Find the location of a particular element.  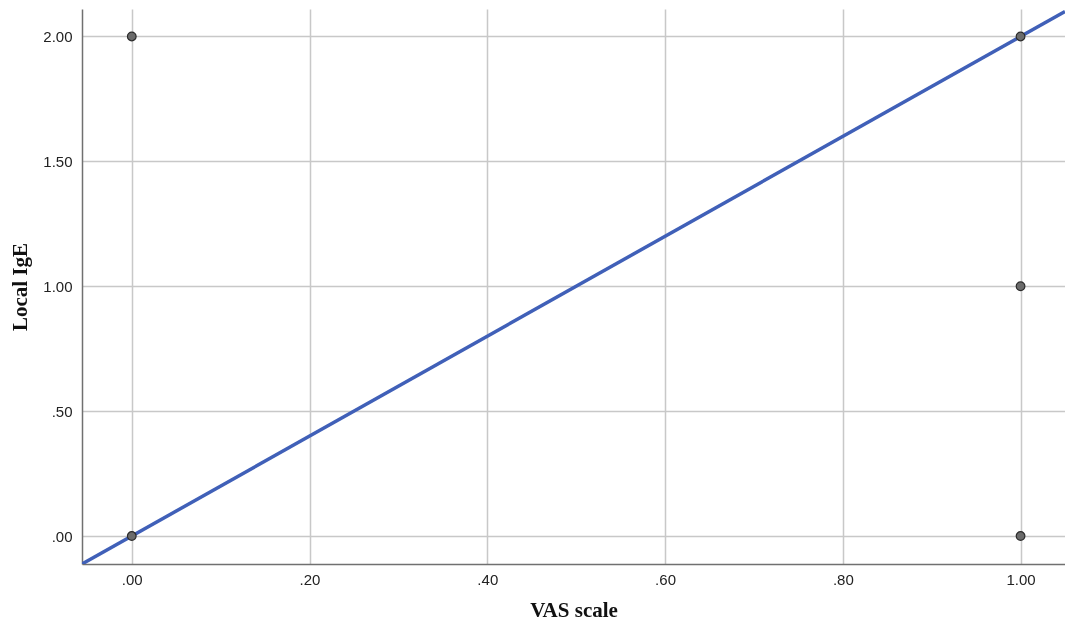

x-tick-label: .00 is located at coordinates (132, 579).